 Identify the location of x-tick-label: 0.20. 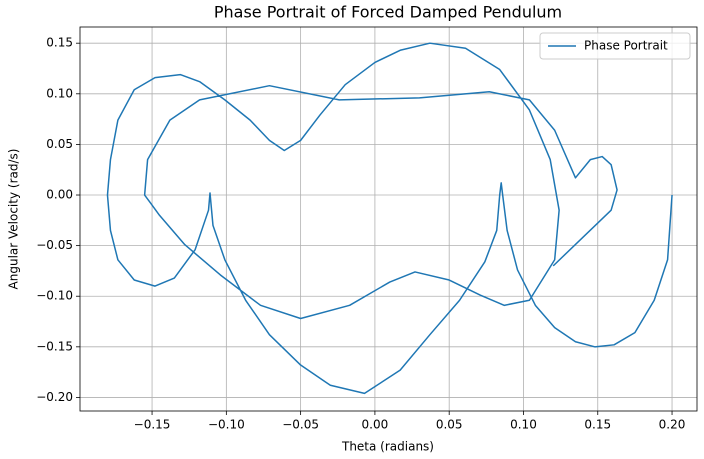
(672, 425).